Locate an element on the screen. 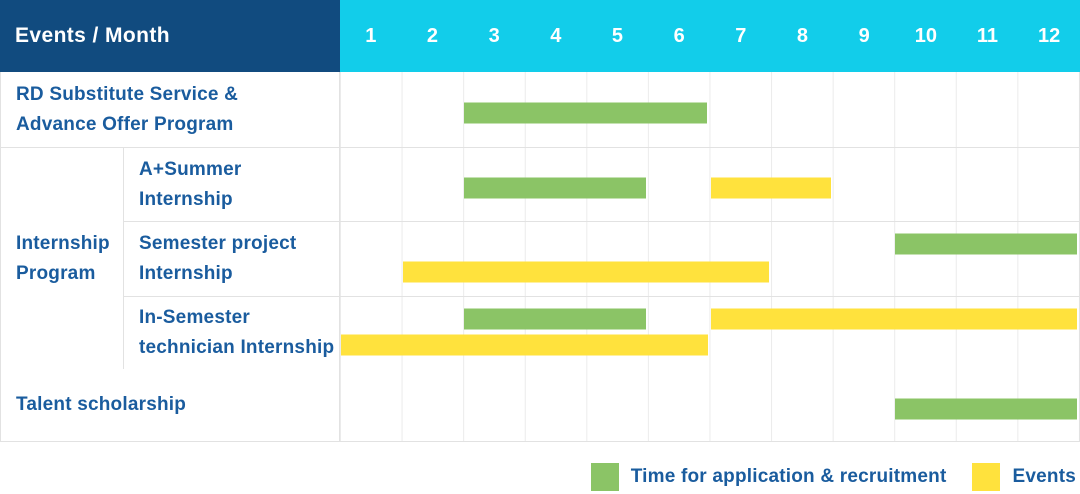 This screenshot has height=494, width=1080. table-row-semester-project: Semester project Internship is located at coordinates (601, 258).